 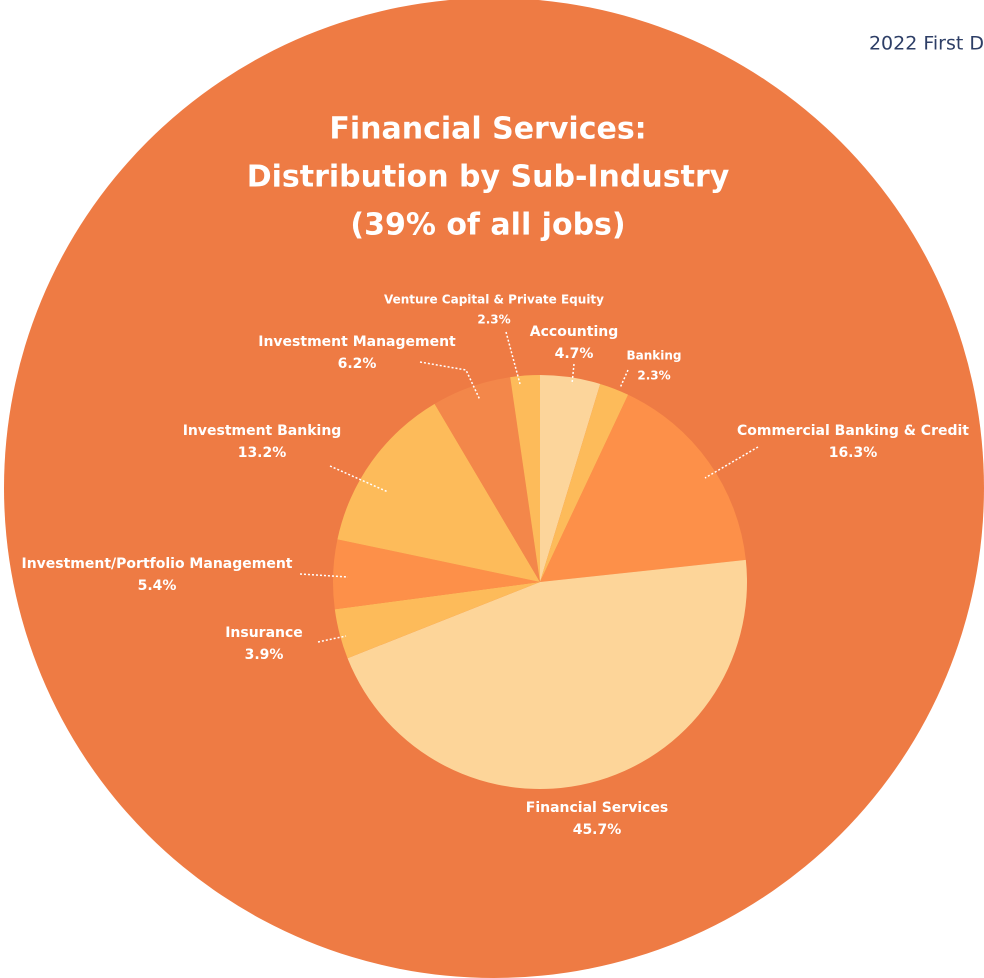 I want to click on slice-value: 16.3%, so click(x=853, y=453).